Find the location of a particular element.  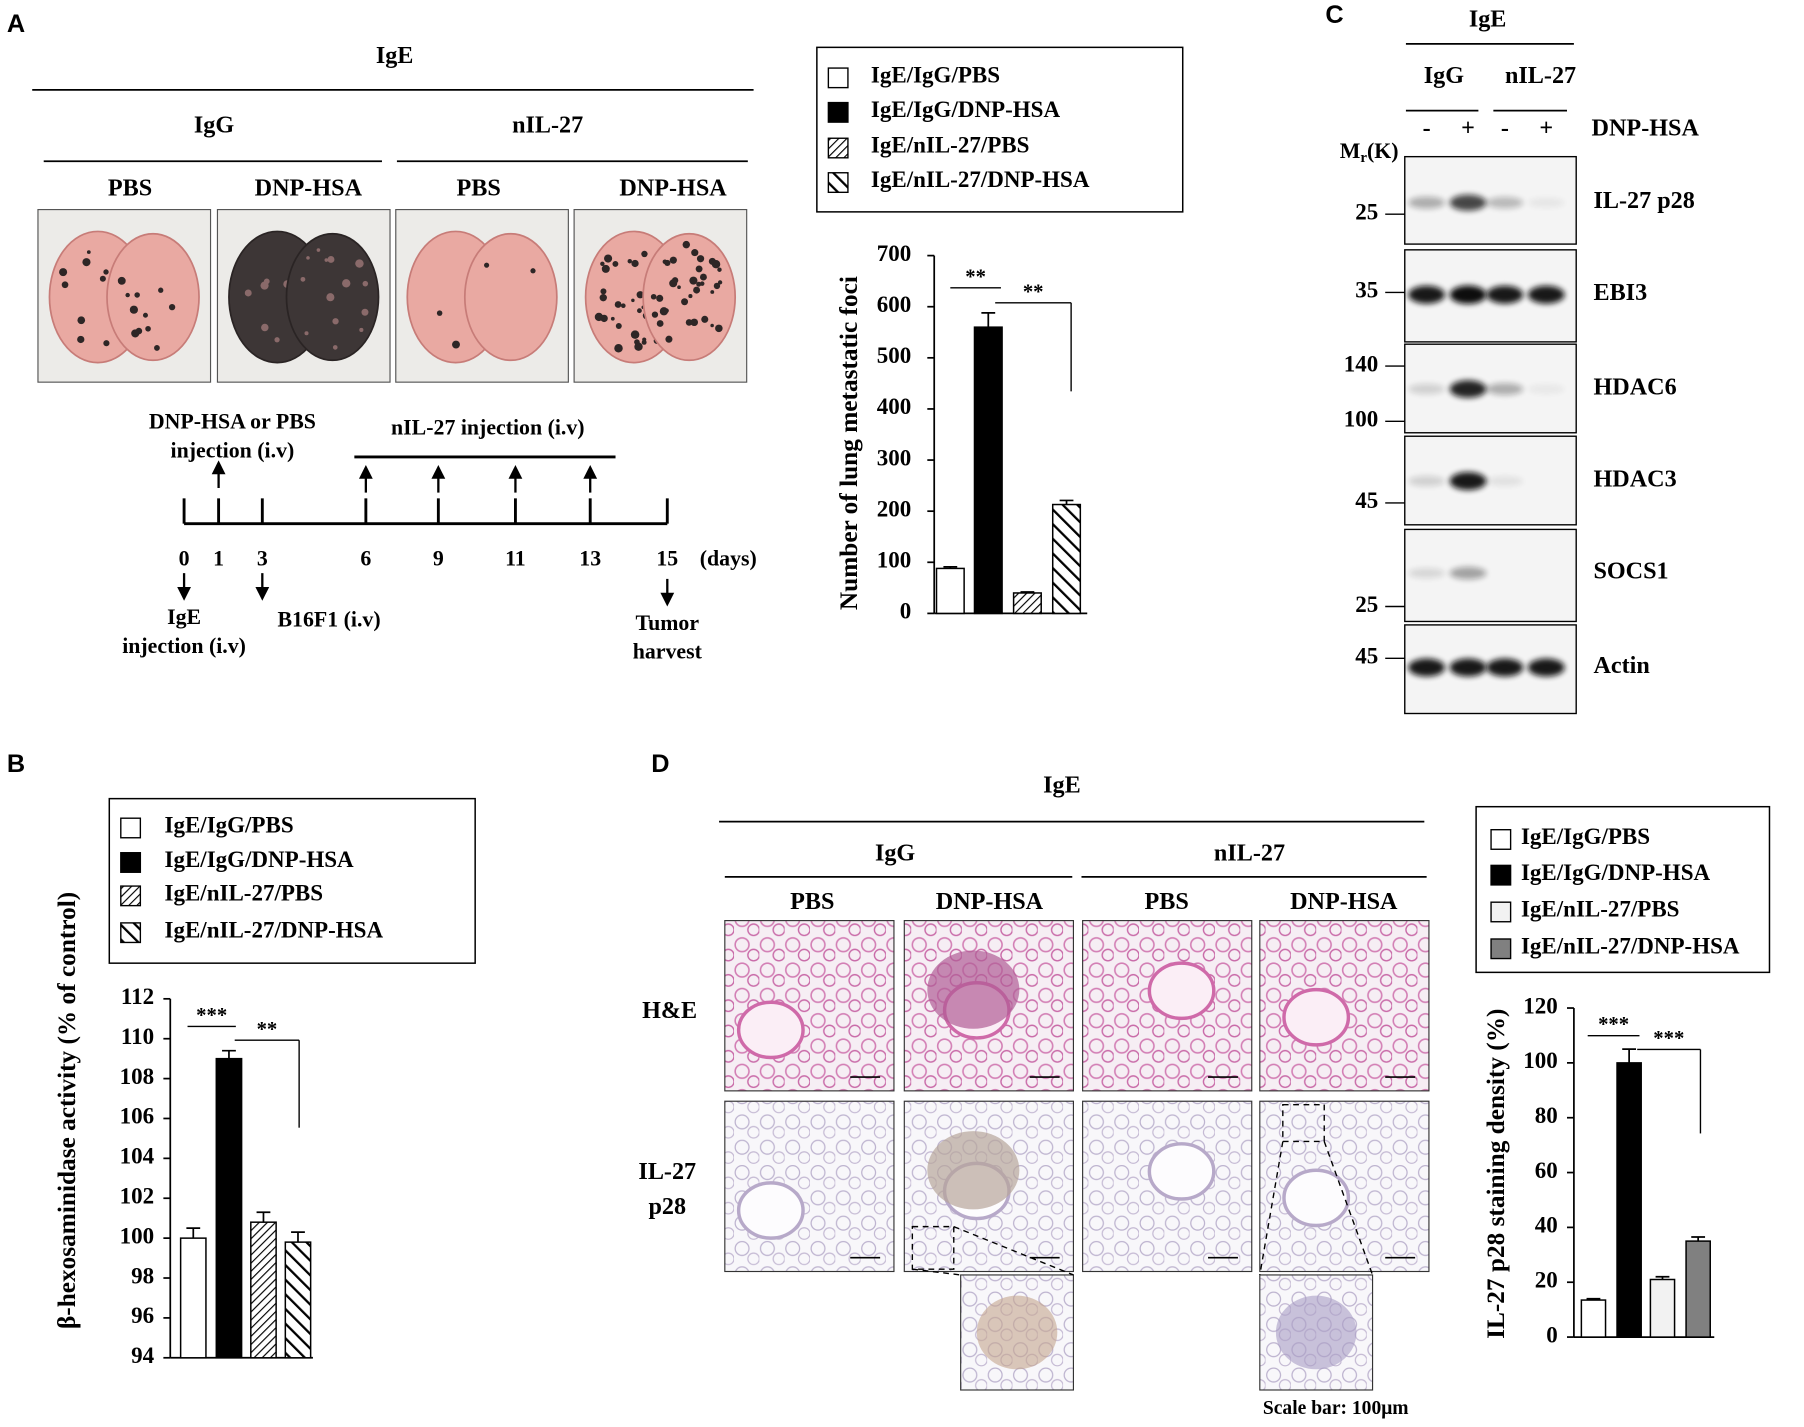

header: IgE is located at coordinates (395, 55).